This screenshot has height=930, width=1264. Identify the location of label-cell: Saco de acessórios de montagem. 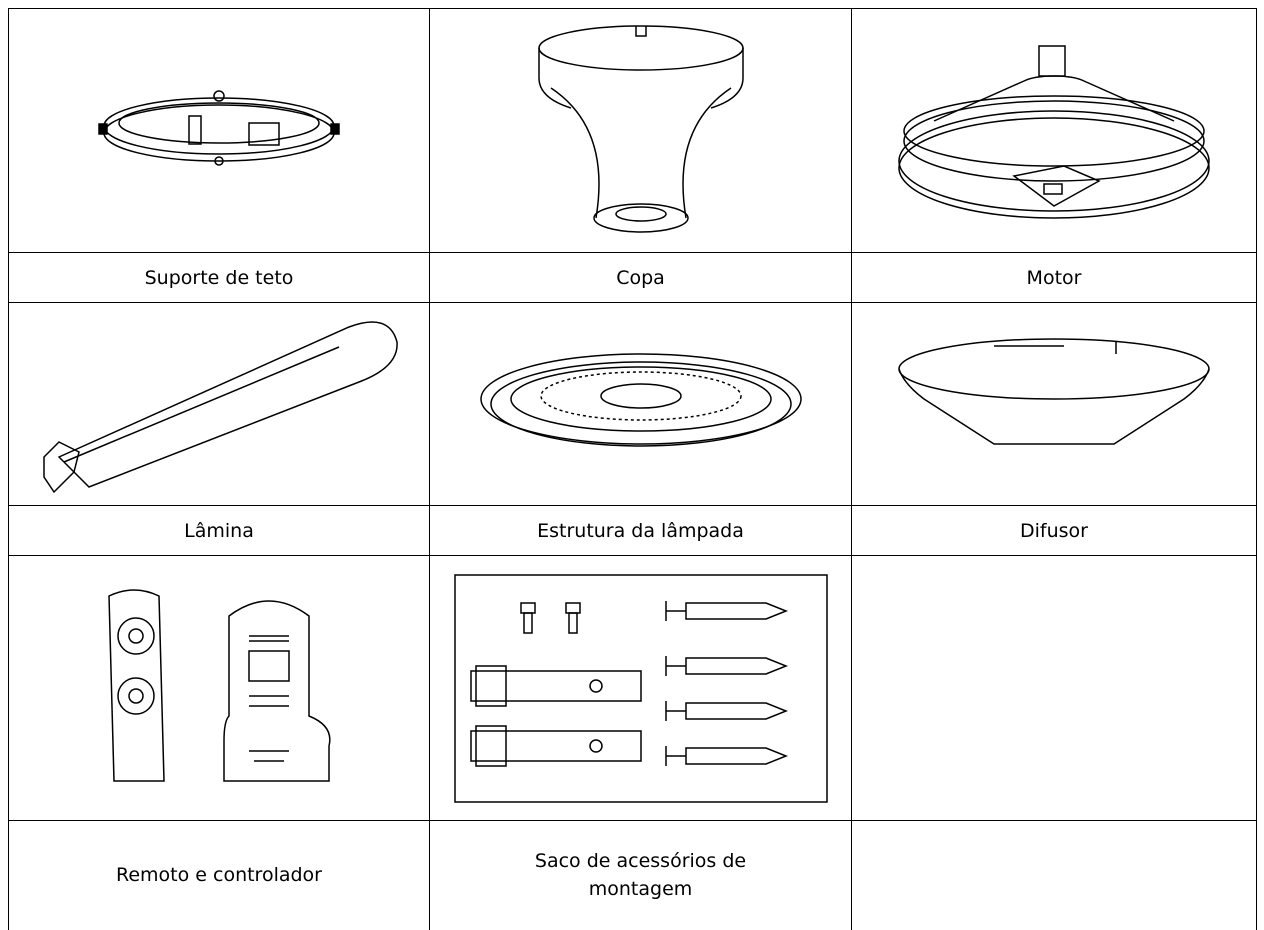
(640, 875).